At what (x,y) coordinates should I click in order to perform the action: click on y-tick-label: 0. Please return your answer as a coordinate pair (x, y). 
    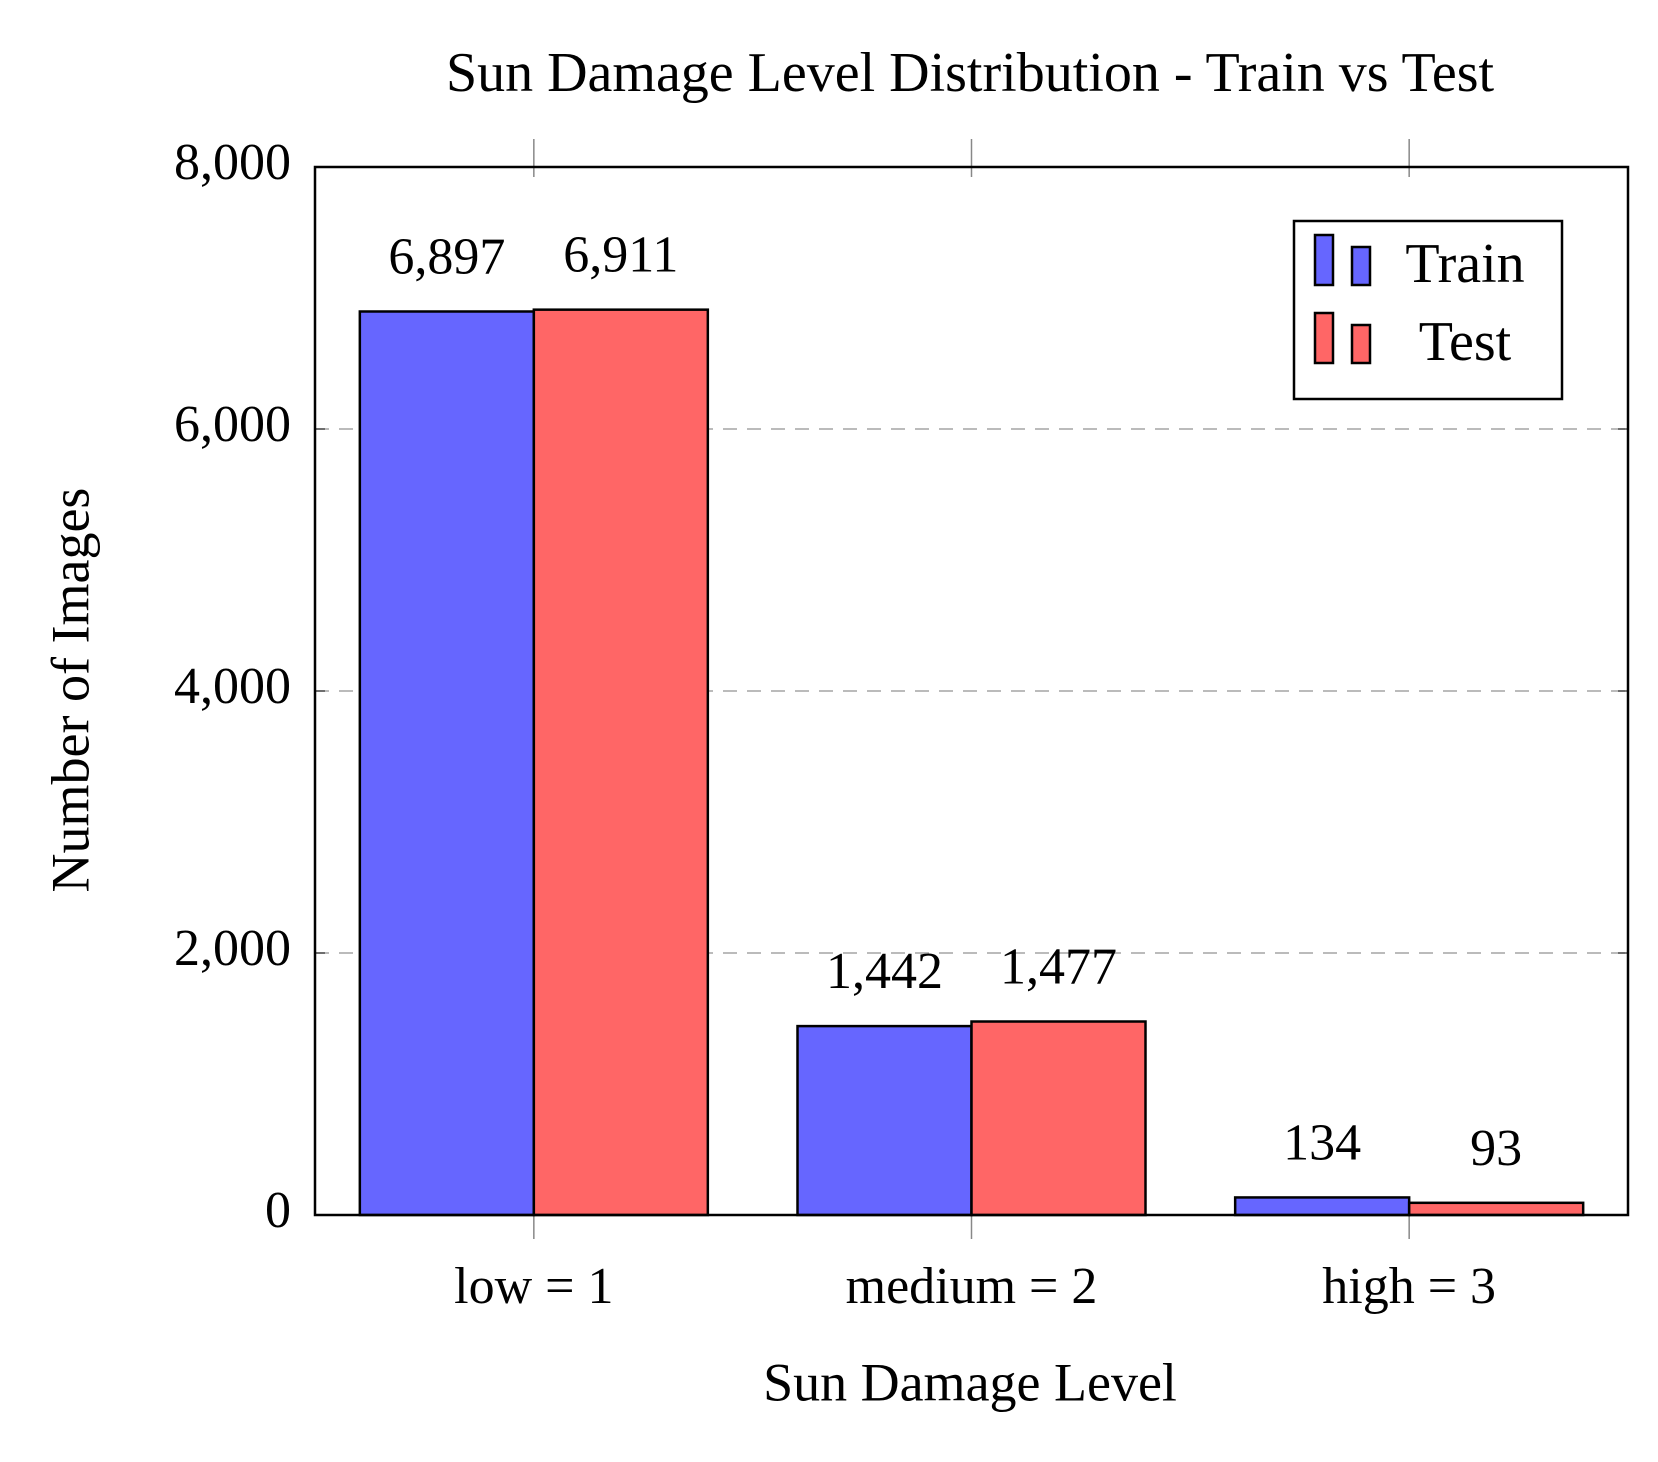
    Looking at the image, I should click on (278, 1210).